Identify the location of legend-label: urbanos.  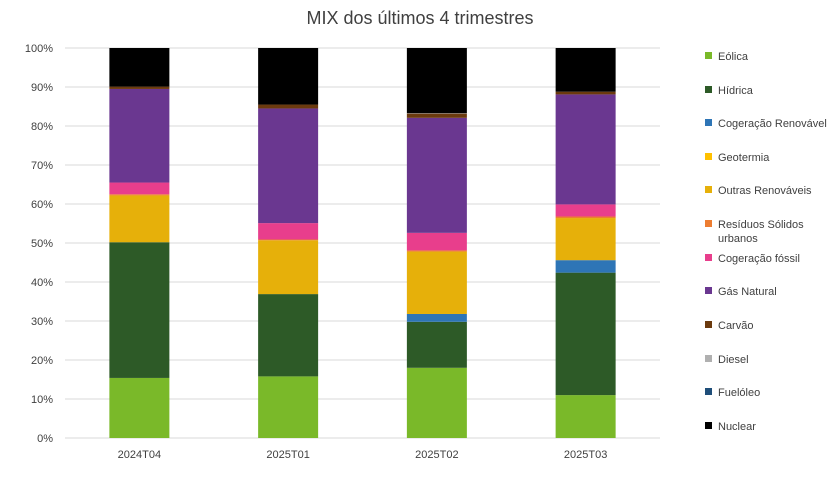
(738, 239).